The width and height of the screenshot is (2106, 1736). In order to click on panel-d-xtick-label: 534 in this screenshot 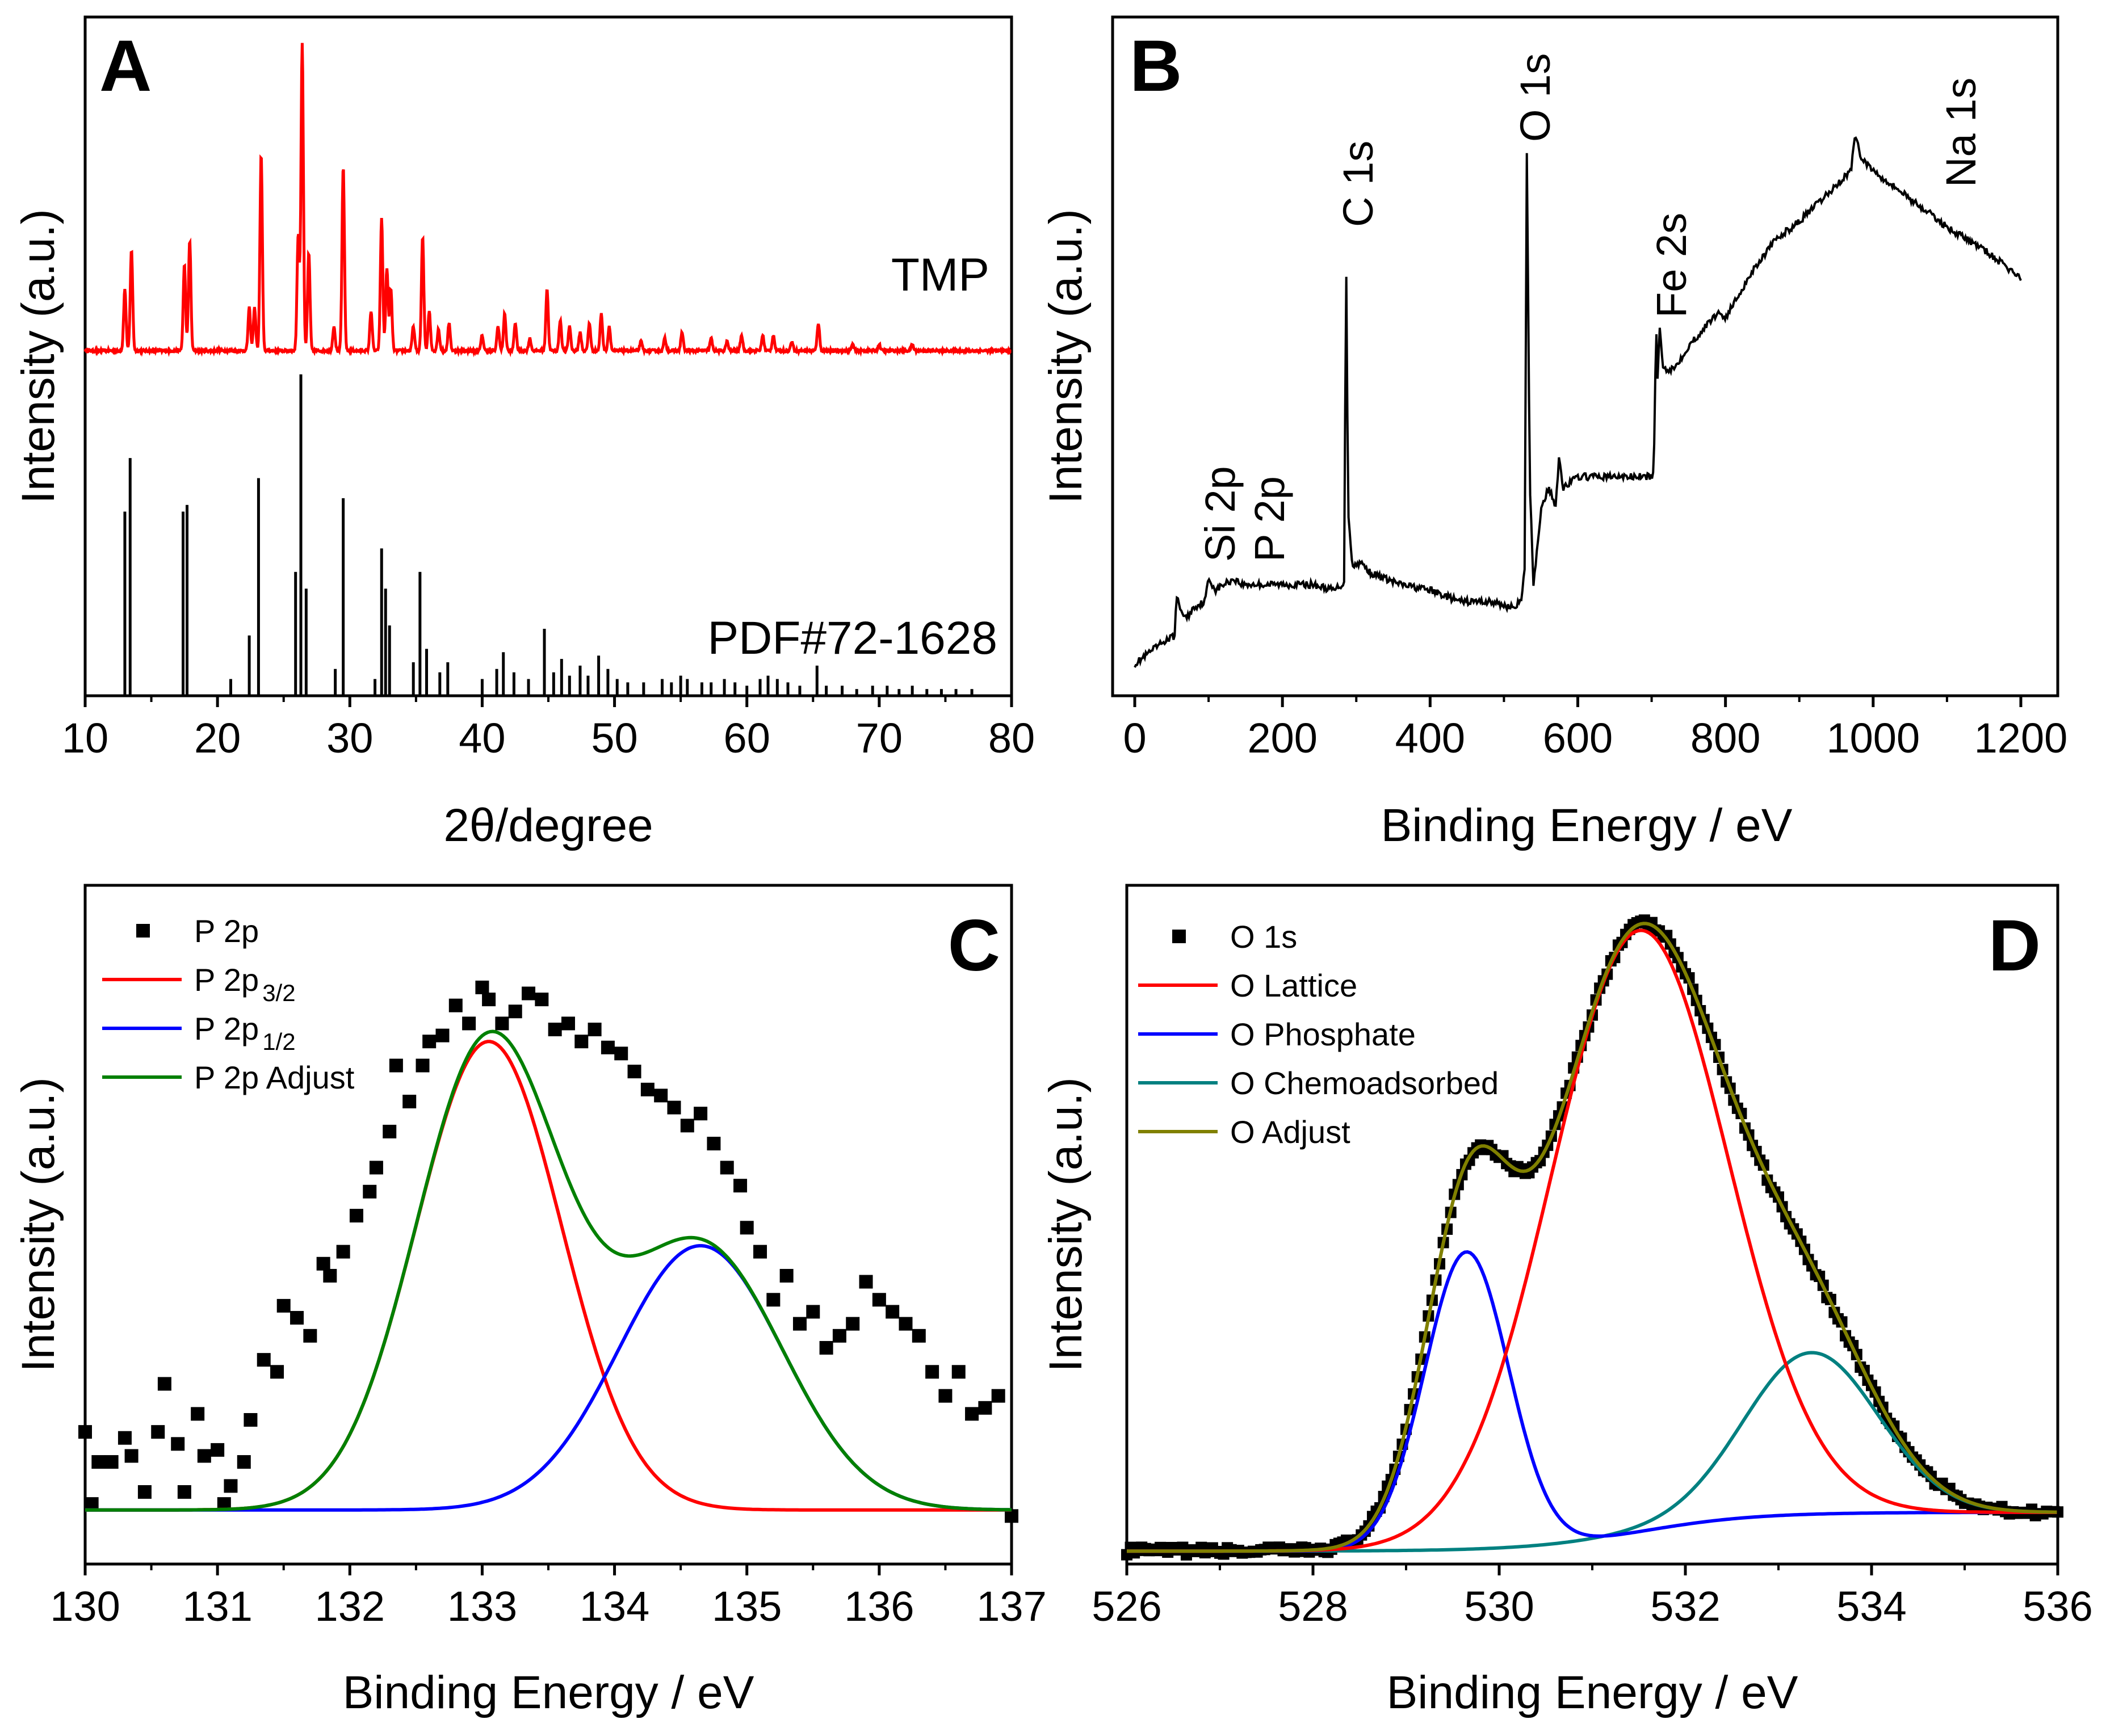, I will do `click(1871, 1606)`.